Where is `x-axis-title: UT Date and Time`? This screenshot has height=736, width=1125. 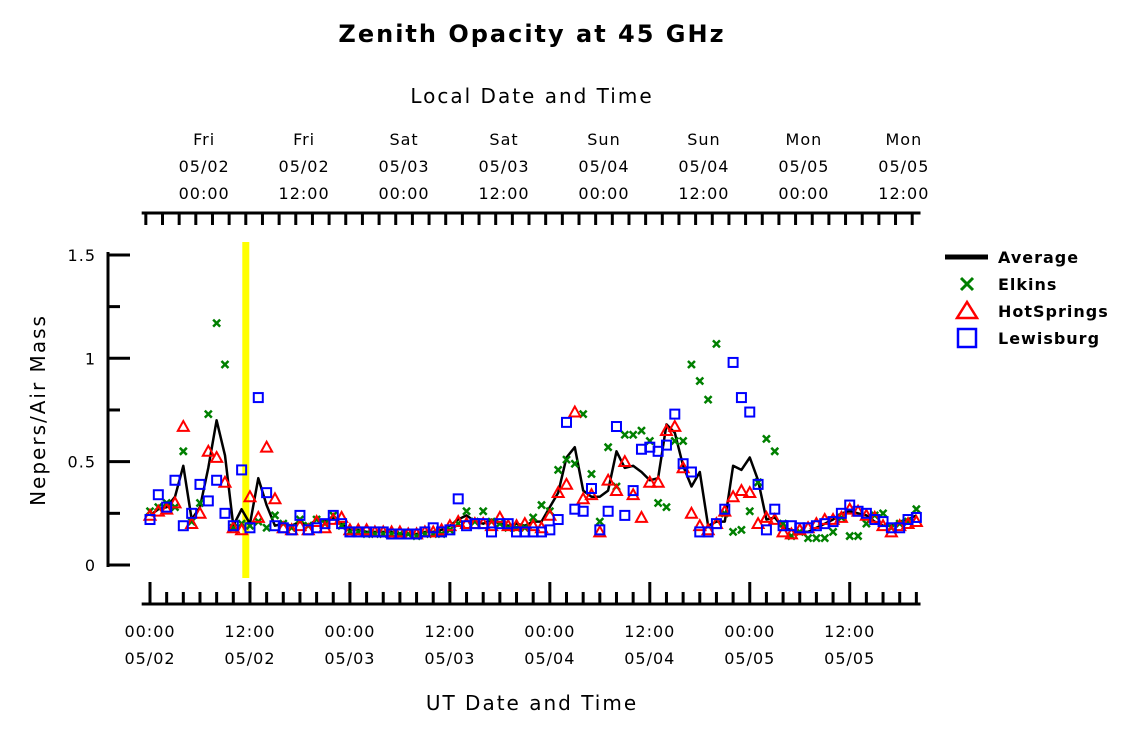 x-axis-title: UT Date and Time is located at coordinates (532, 703).